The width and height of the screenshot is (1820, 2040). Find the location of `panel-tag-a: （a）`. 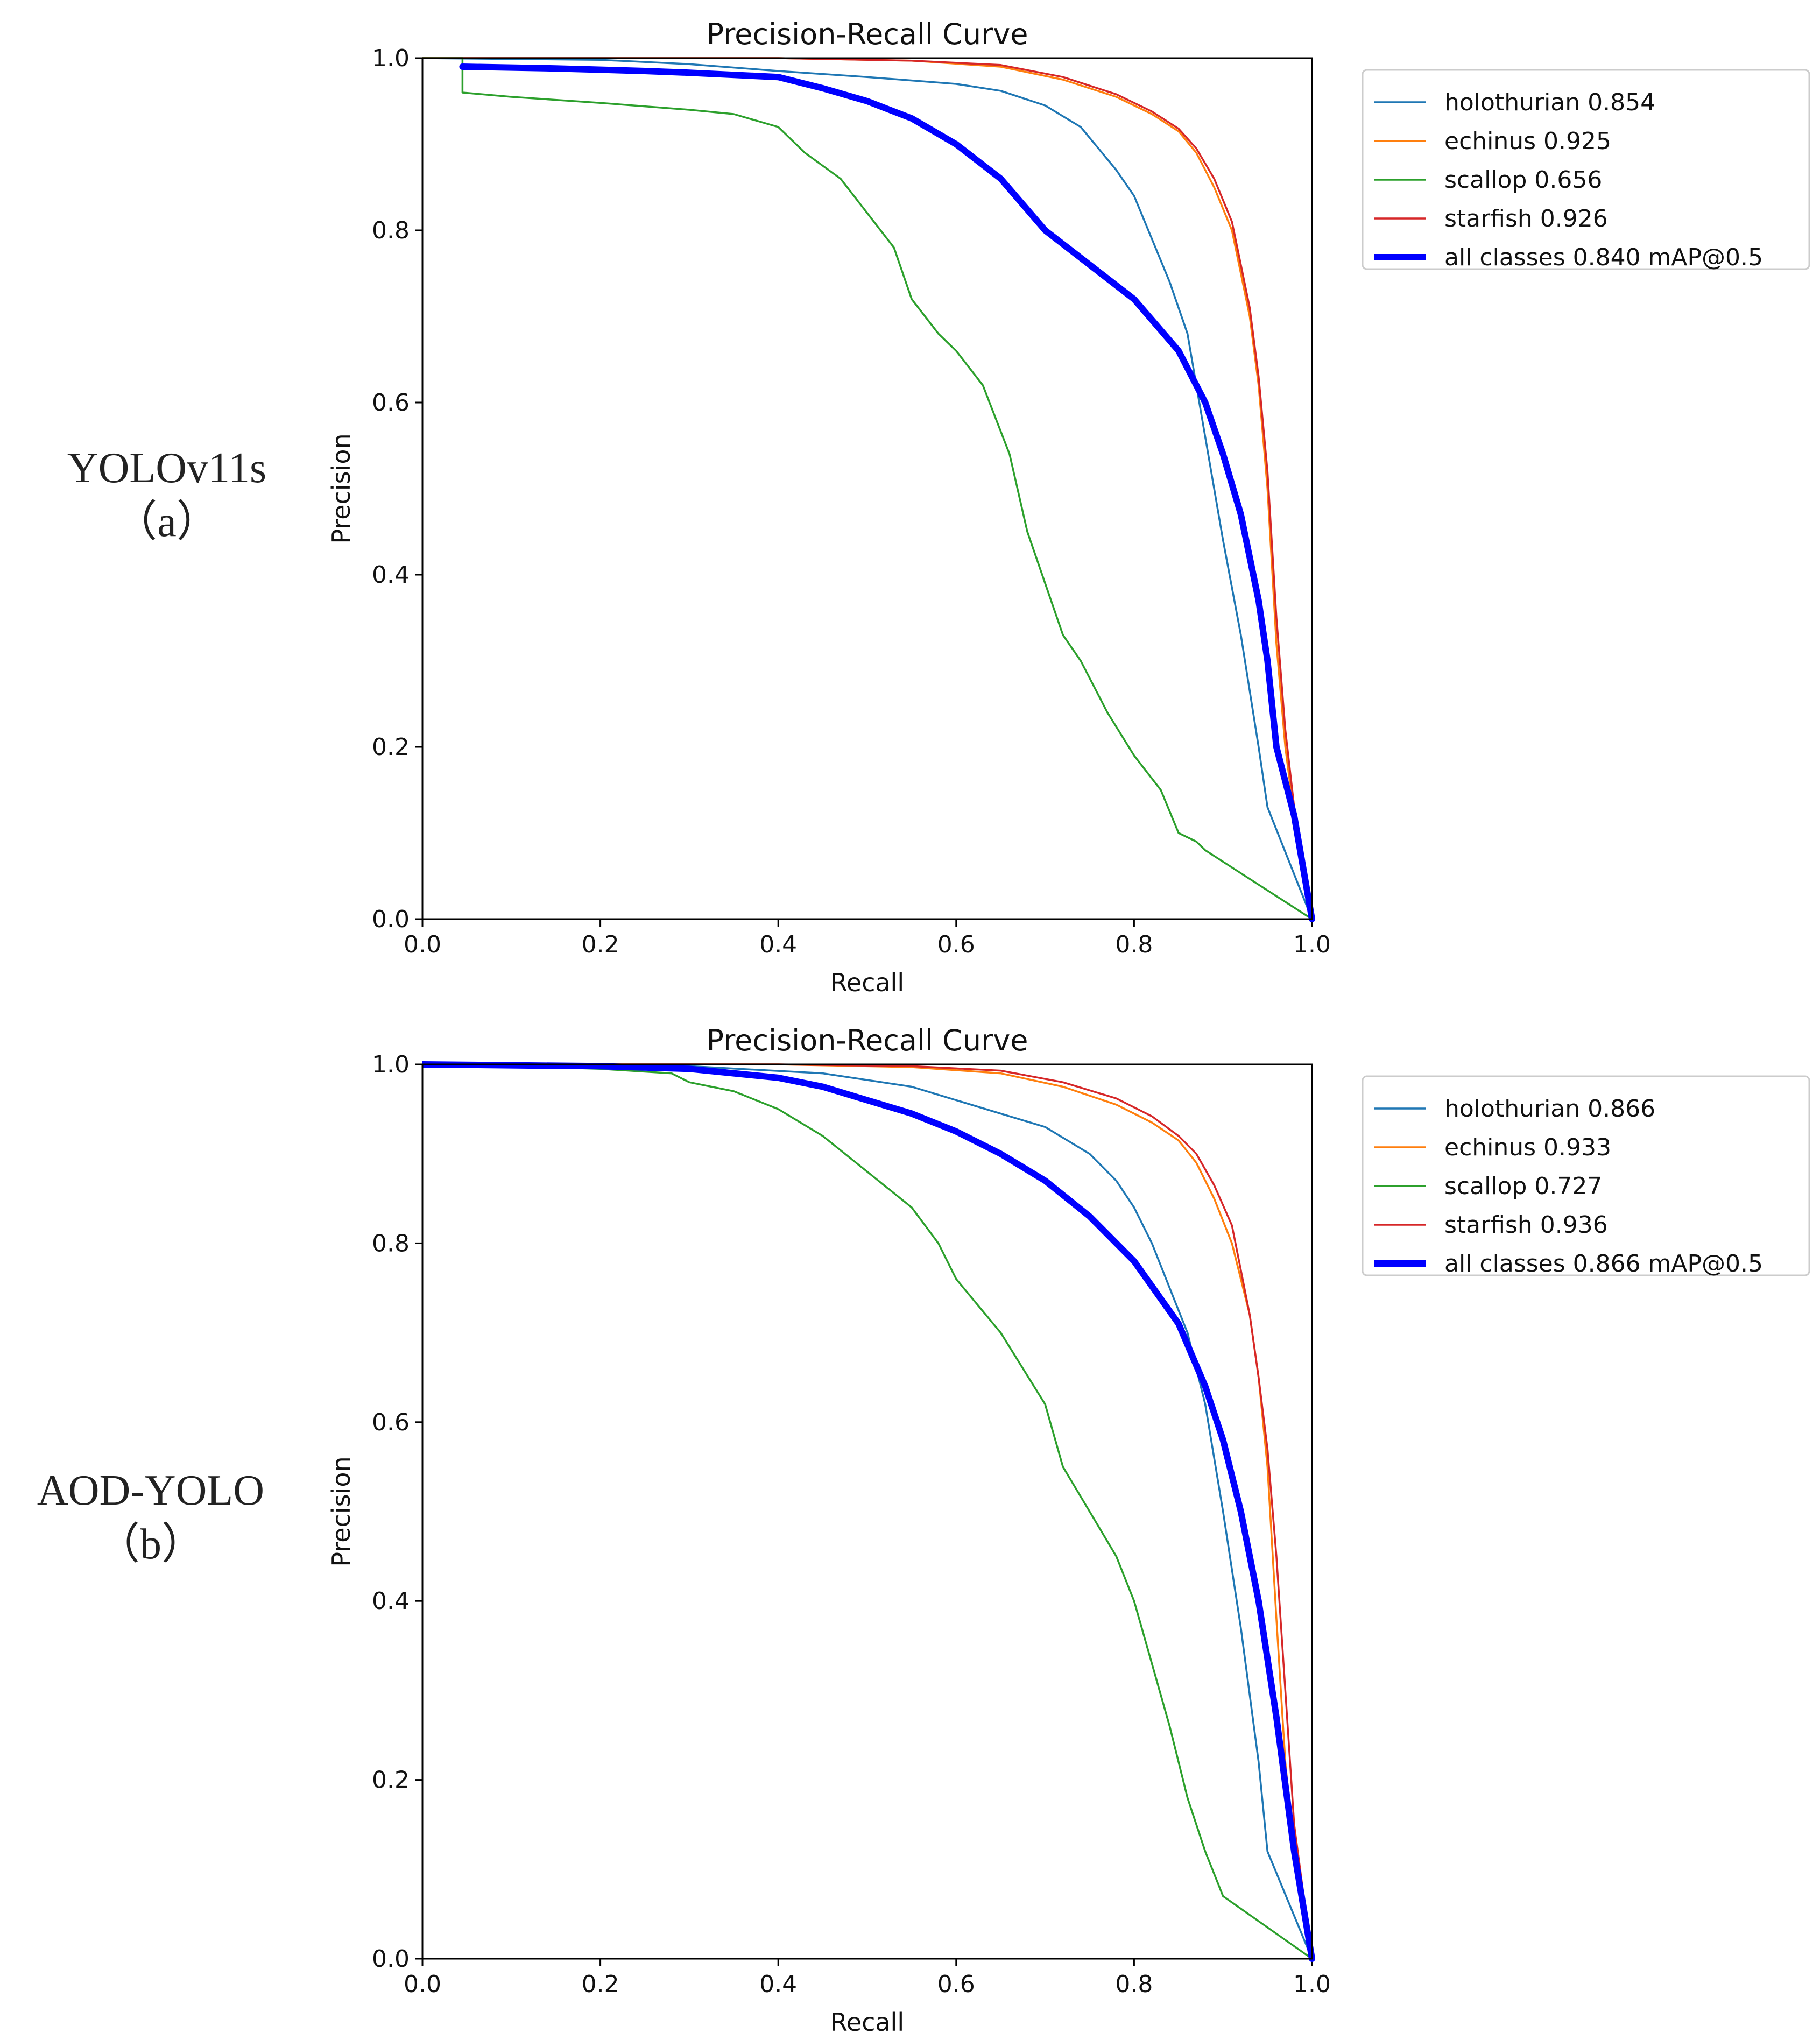

panel-tag-a: （a） is located at coordinates (167, 522).